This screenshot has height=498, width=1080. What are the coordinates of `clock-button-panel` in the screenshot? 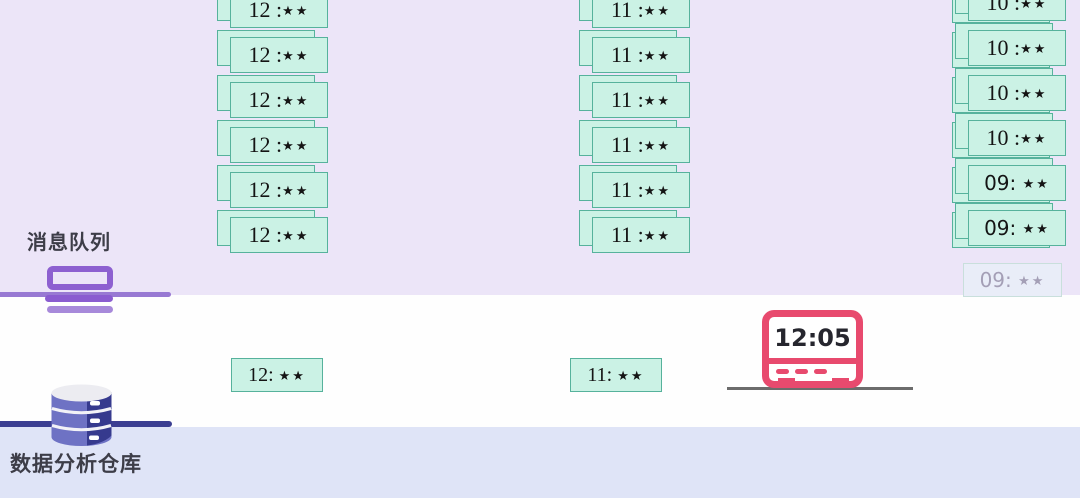 It's located at (812, 366).